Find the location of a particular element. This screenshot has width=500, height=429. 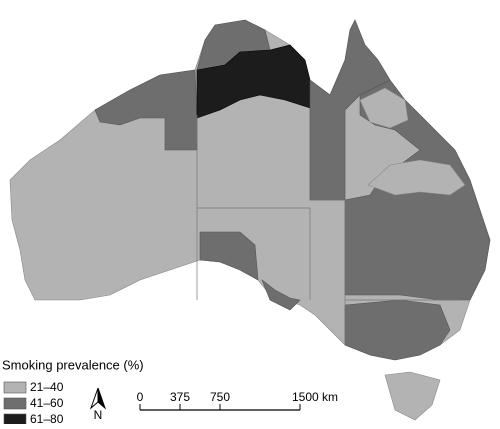

scale-label: 0 is located at coordinates (140, 397).